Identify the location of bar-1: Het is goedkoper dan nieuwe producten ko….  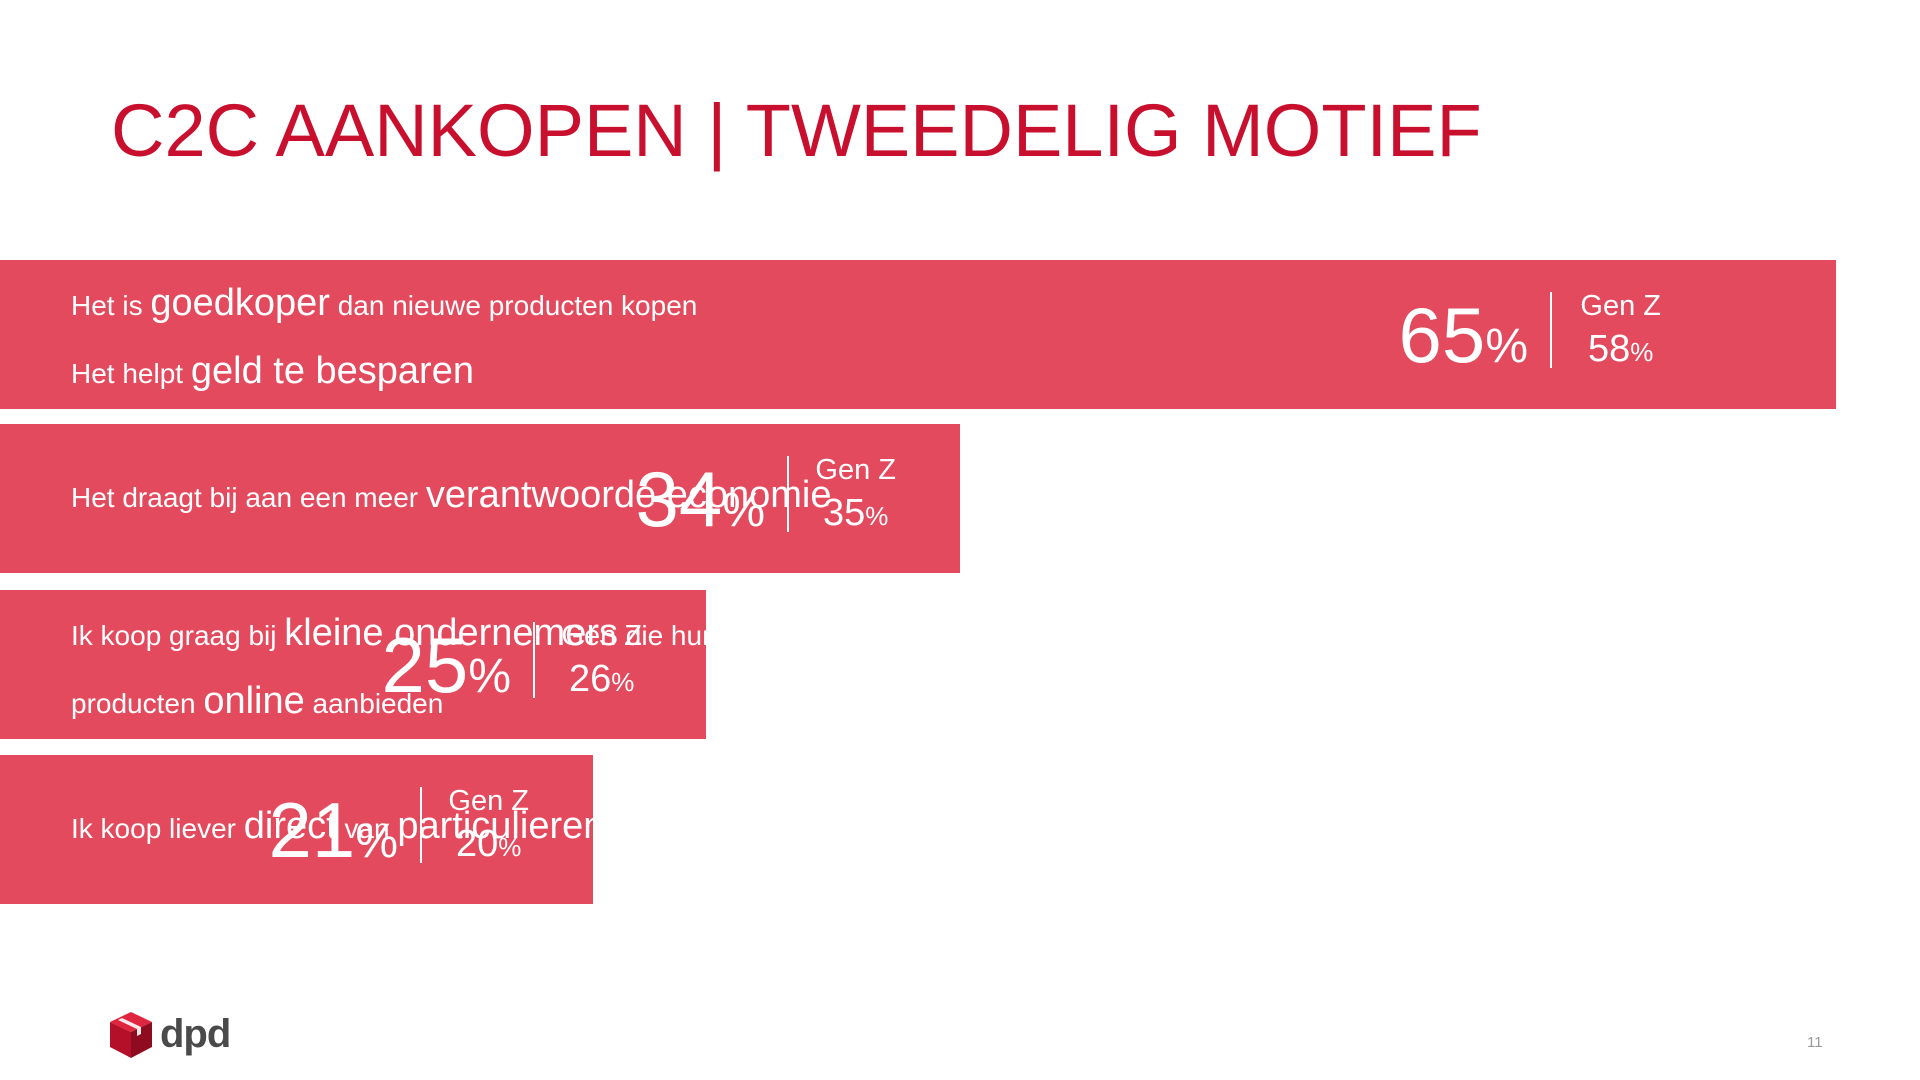
(918, 334).